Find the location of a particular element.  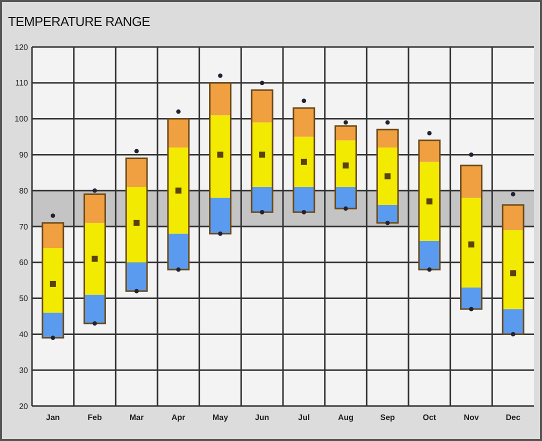

y-tick-label: 100 is located at coordinates (21, 119).